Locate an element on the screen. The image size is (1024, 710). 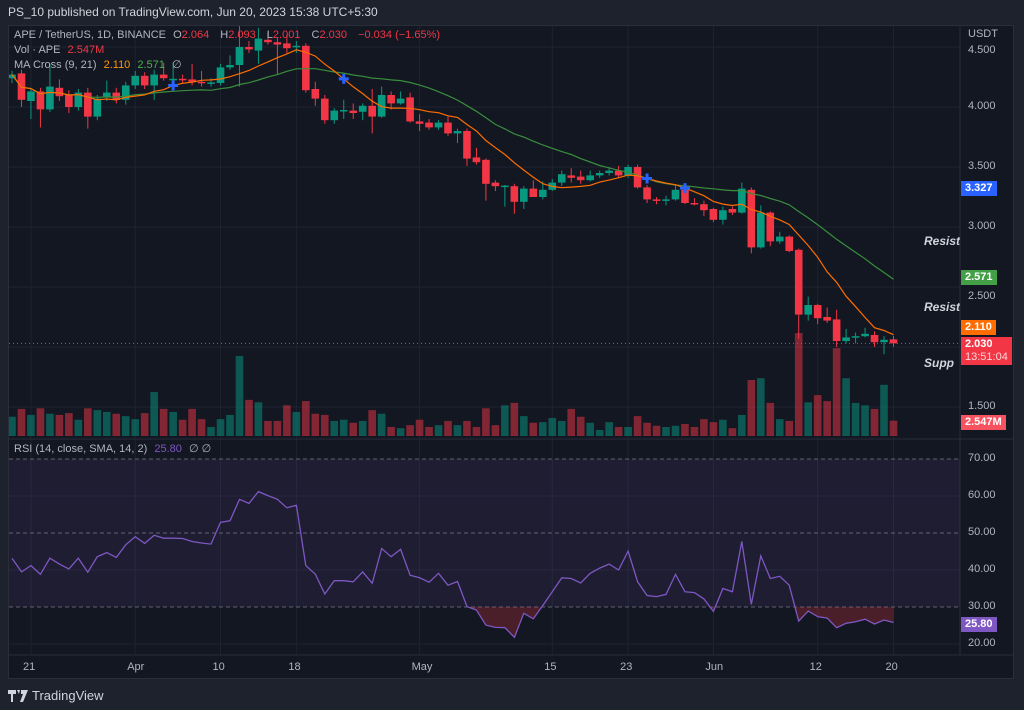
volume-legend: Vol · APE 2.547M is located at coordinates (61, 50).